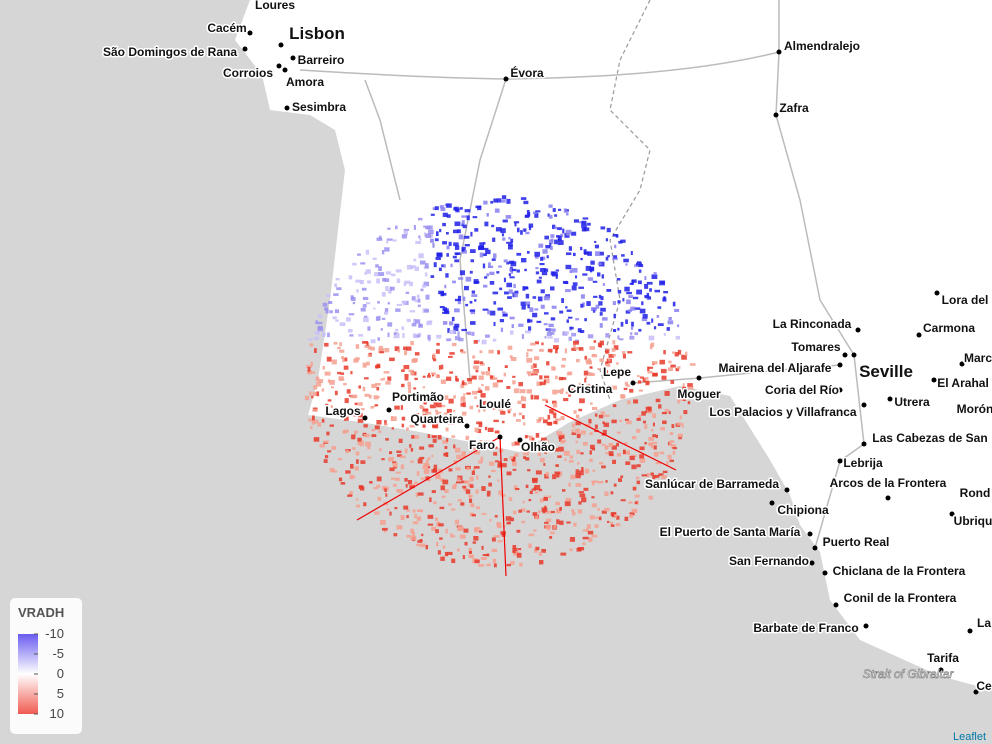  What do you see at coordinates (617, 372) in the screenshot?
I see `place-label: Lepe` at bounding box center [617, 372].